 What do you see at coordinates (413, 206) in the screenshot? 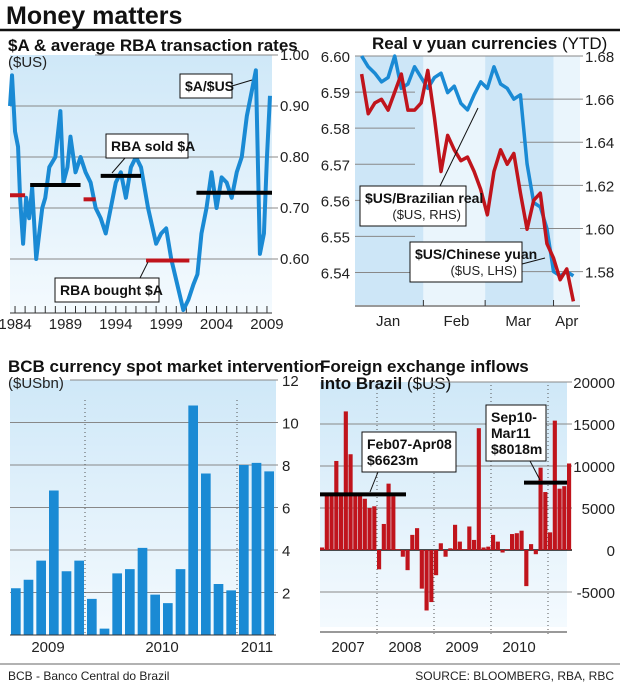
I see `real-callout-box` at bounding box center [413, 206].